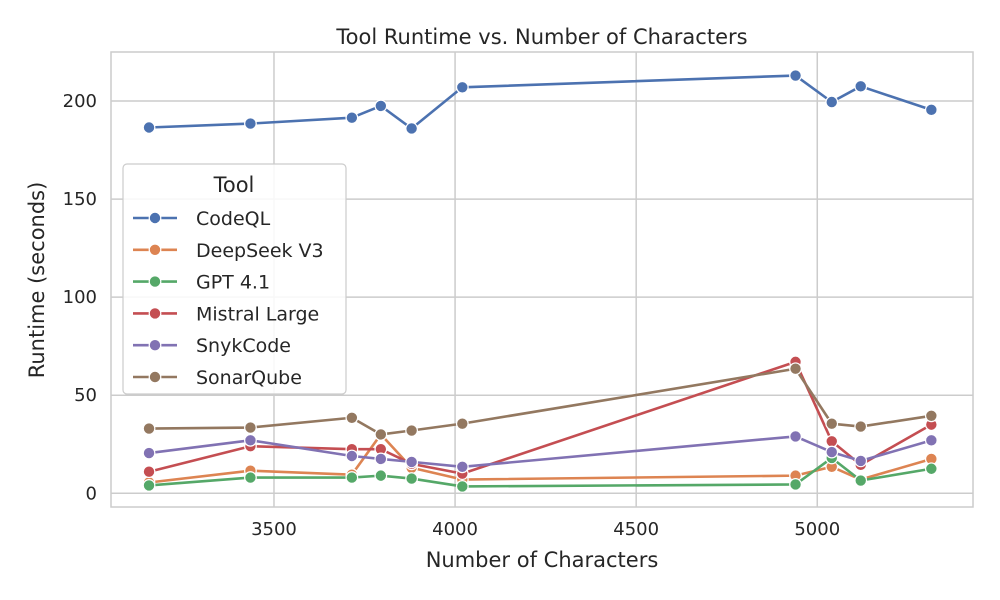  I want to click on codeql-line, so click(540, 102).